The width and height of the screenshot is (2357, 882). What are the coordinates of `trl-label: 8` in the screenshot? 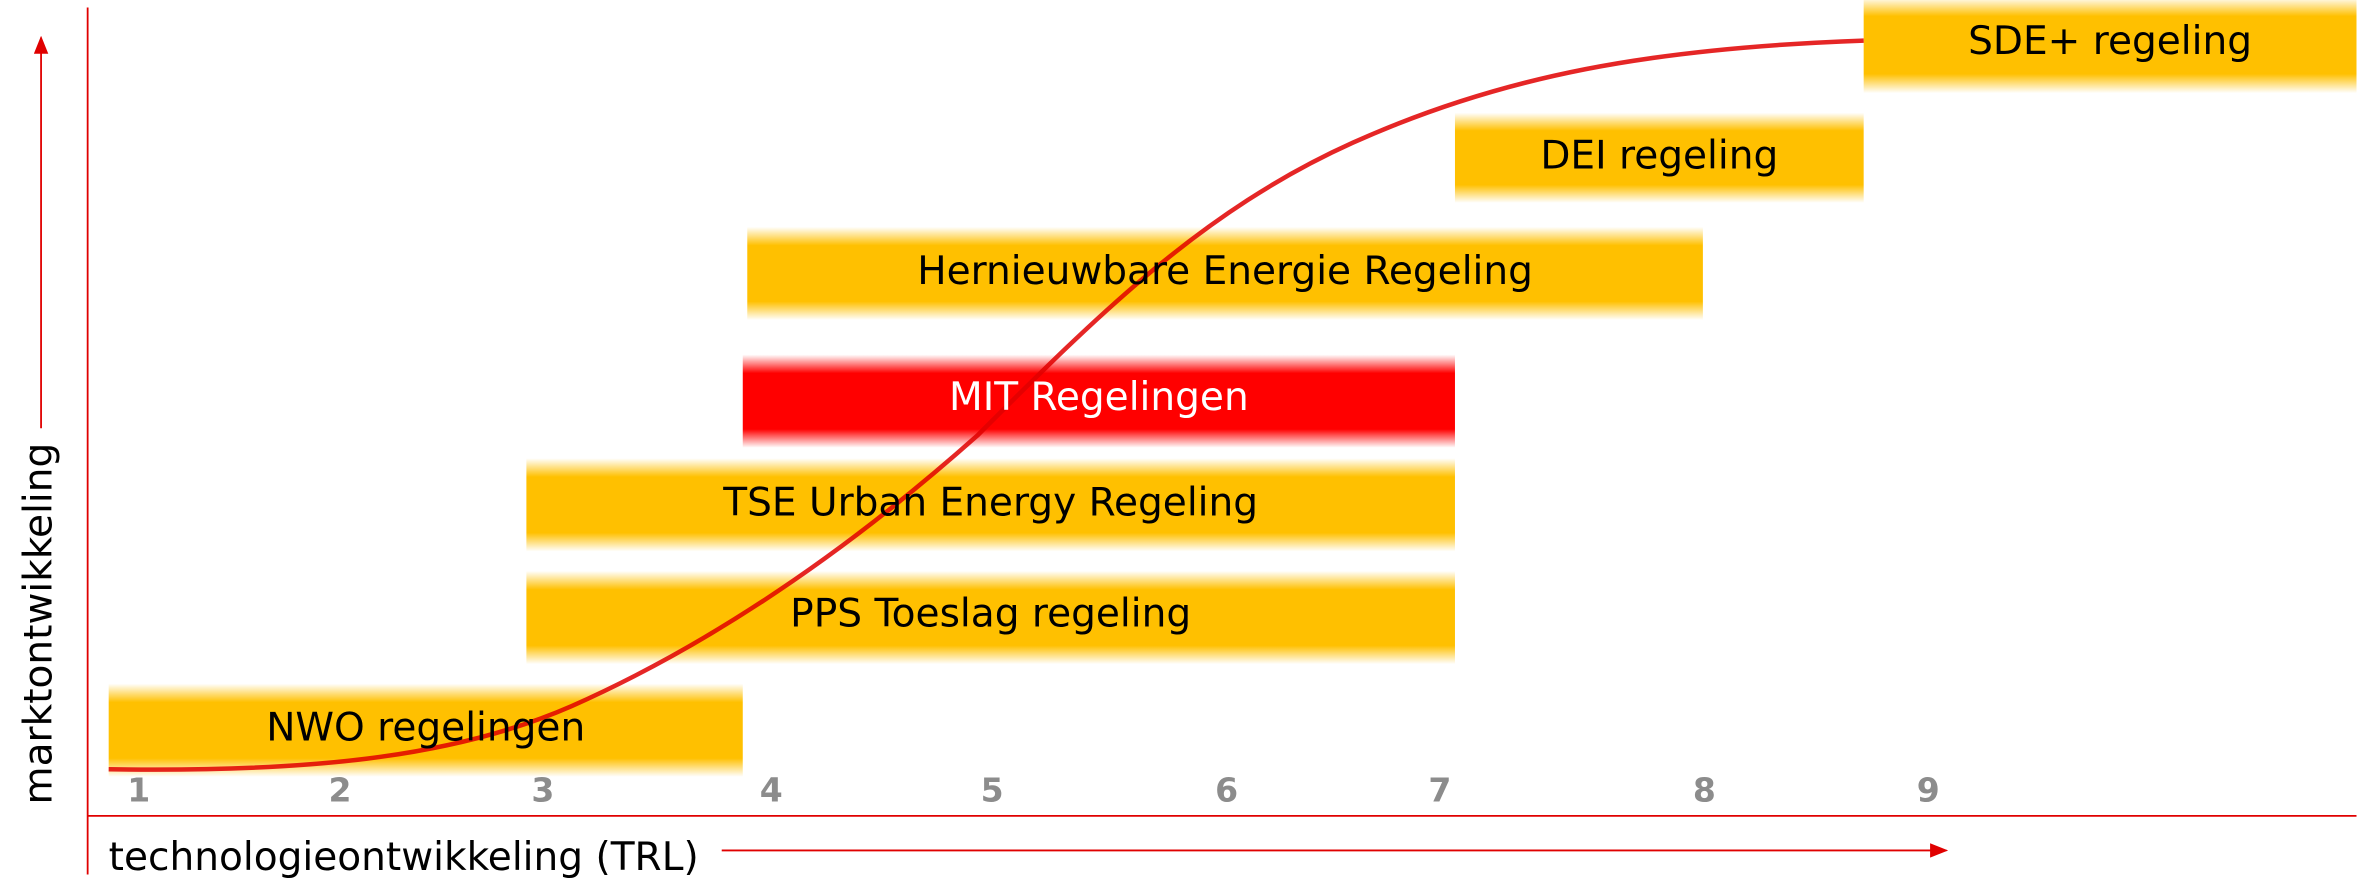 It's located at (1704, 789).